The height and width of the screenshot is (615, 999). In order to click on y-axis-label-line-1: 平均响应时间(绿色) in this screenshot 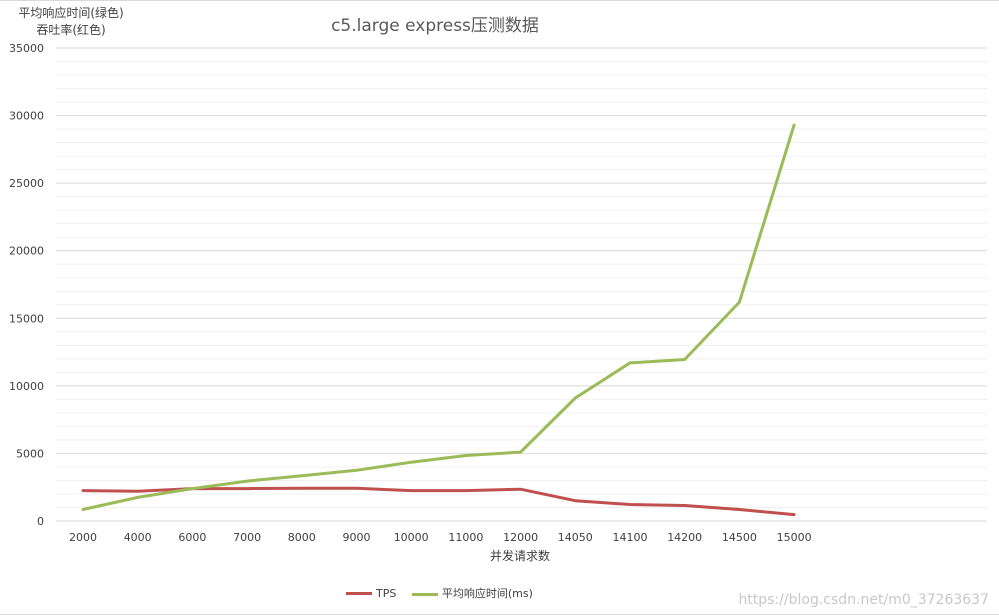, I will do `click(71, 13)`.